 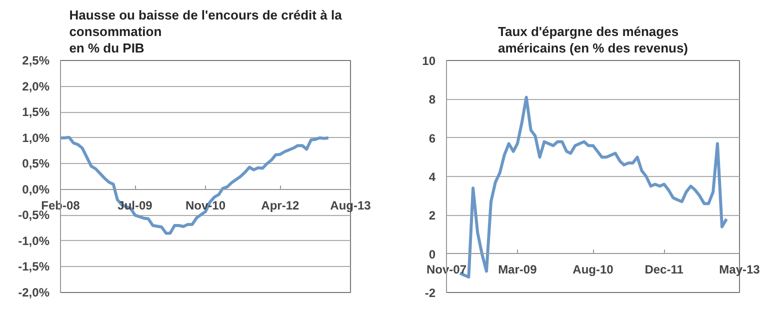 What do you see at coordinates (36, 189) in the screenshot?
I see `y-tick-label: 0,0%` at bounding box center [36, 189].